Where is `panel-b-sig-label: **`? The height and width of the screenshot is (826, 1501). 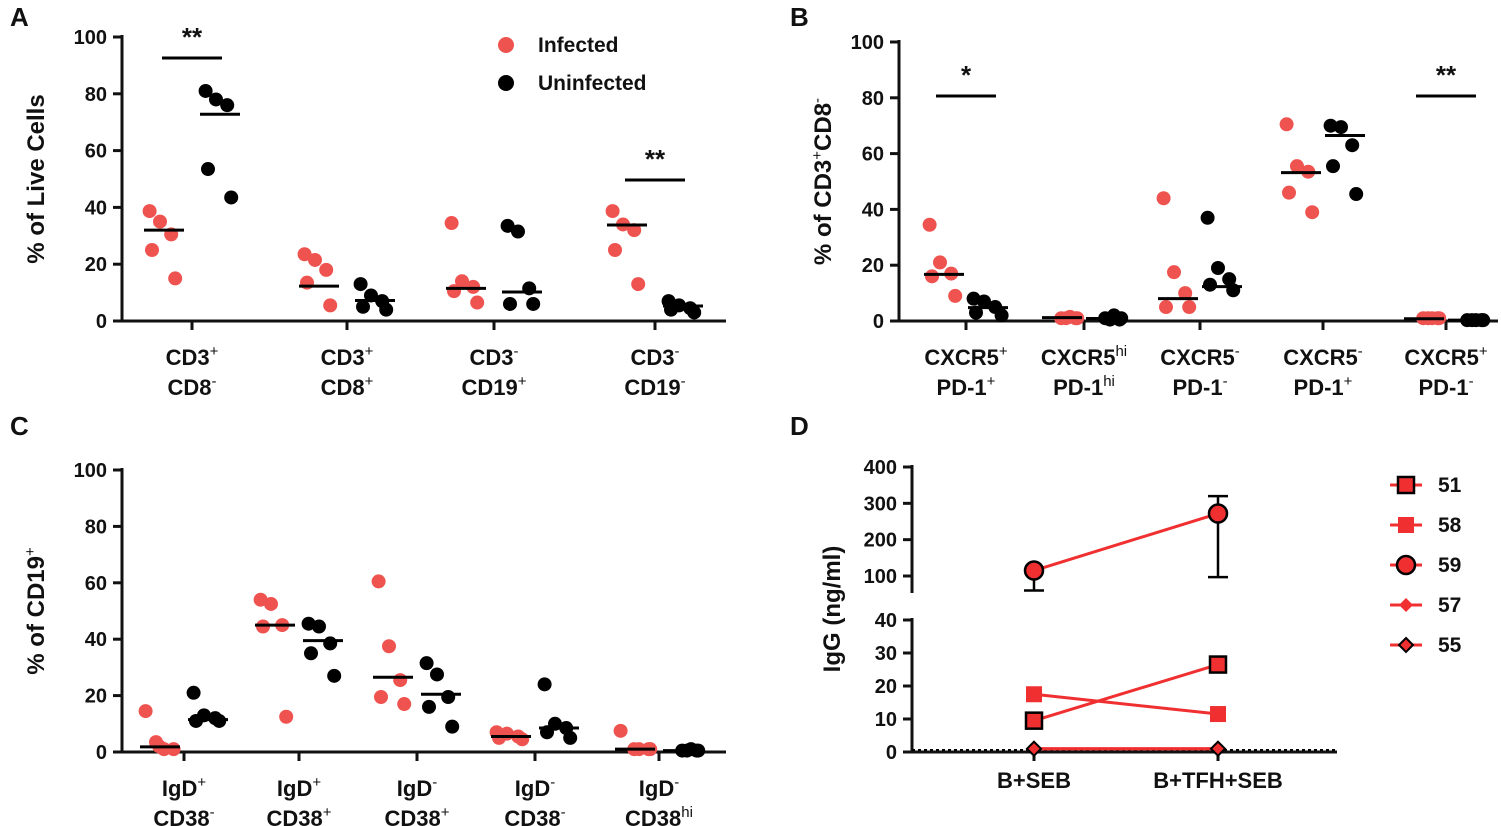 panel-b-sig-label: ** is located at coordinates (1446, 75).